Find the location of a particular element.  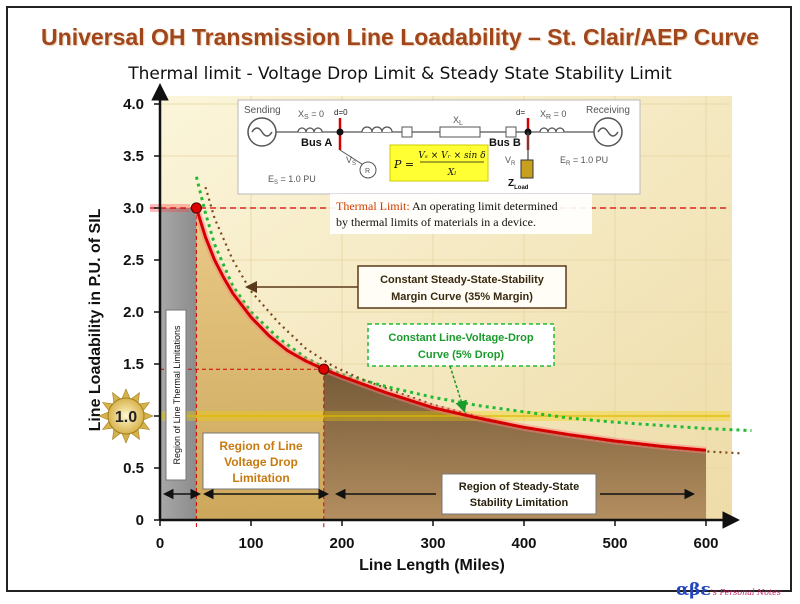

x-tick-label: 0 is located at coordinates (160, 543).